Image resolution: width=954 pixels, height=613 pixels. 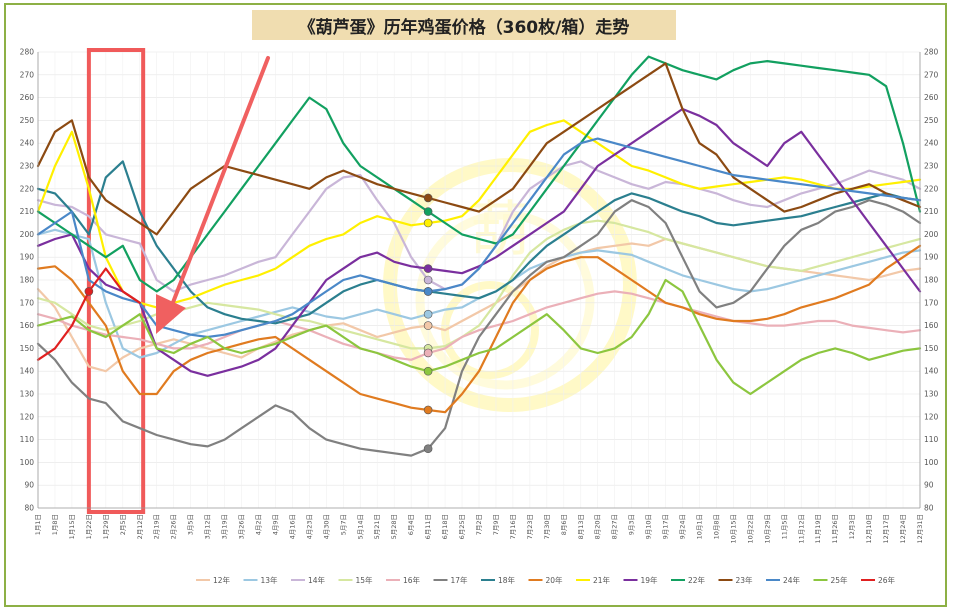 What do you see at coordinates (27, 348) in the screenshot?
I see `y-tick-label-left: 150` at bounding box center [27, 348].